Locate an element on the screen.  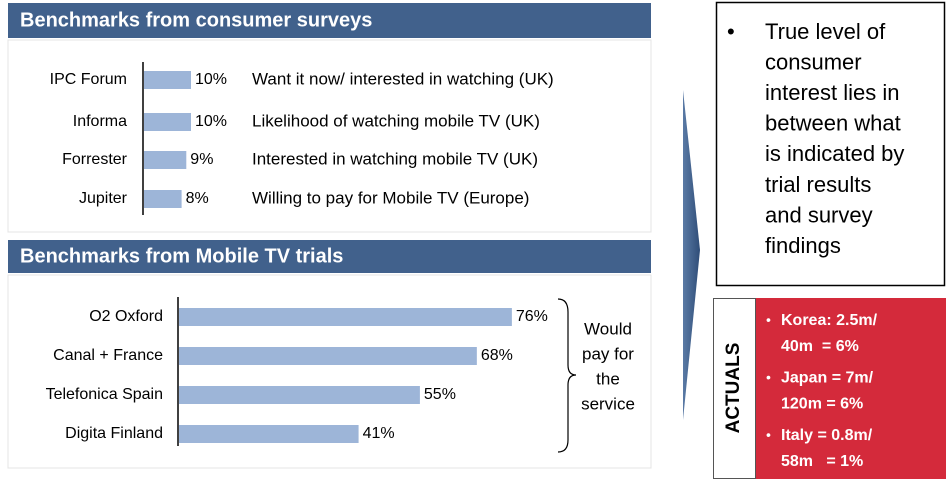
value-label: 76% is located at coordinates (532, 316).